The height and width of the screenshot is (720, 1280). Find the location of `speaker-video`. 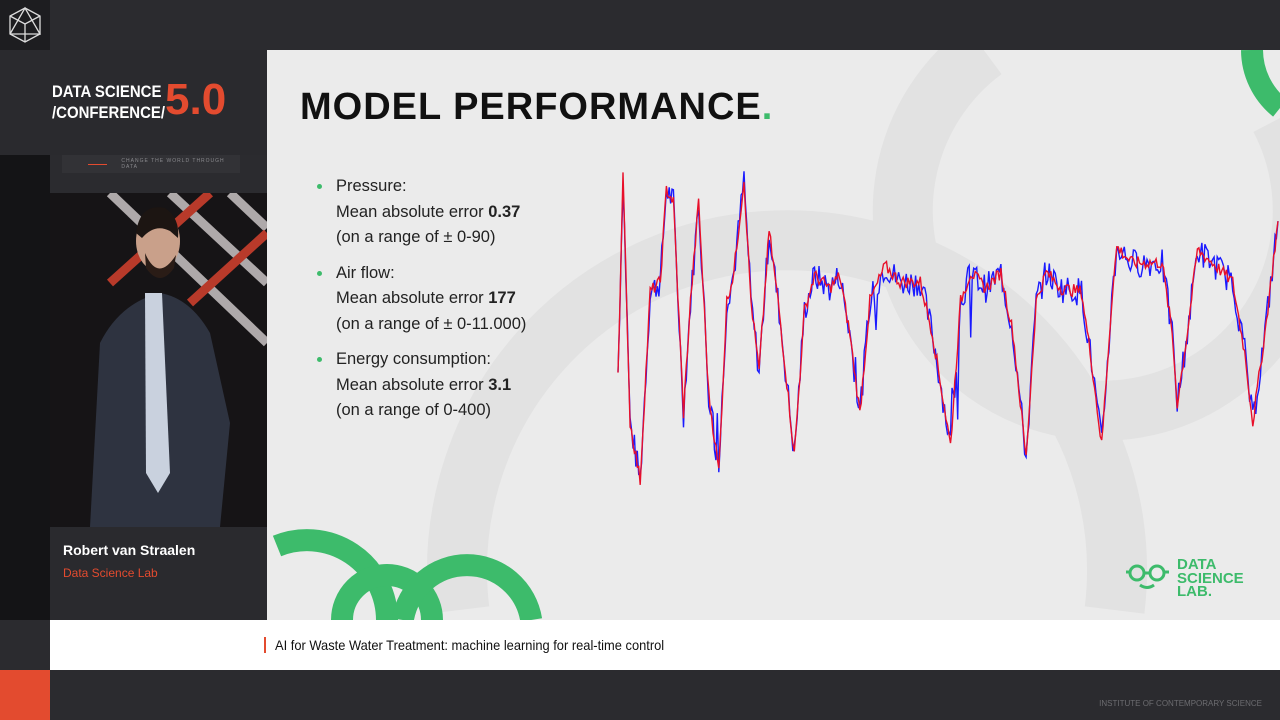

speaker-video is located at coordinates (158, 360).